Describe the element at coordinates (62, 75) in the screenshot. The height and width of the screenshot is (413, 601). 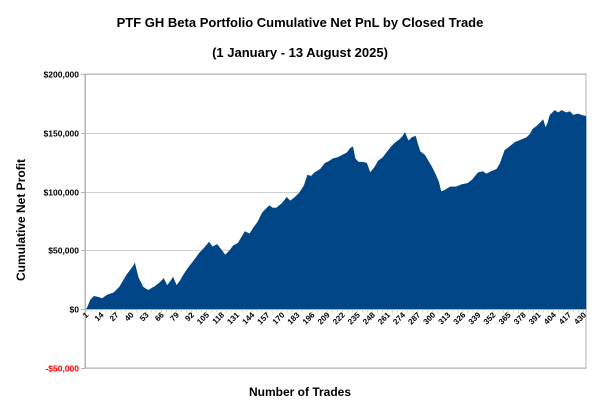
I see `y-tick-label: $200,000` at that location.